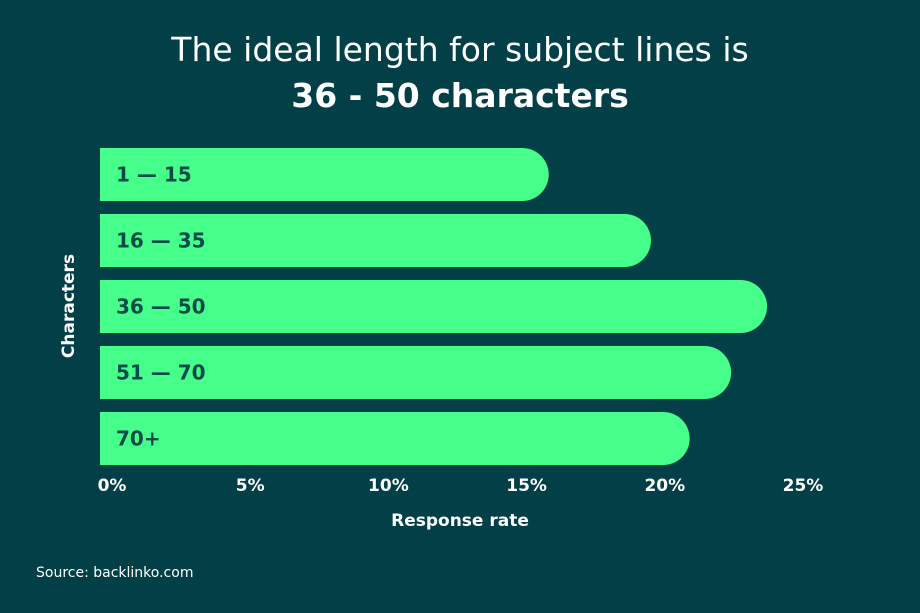 This screenshot has height=613, width=920. What do you see at coordinates (138, 439) in the screenshot?
I see `bar-label: 70+` at bounding box center [138, 439].